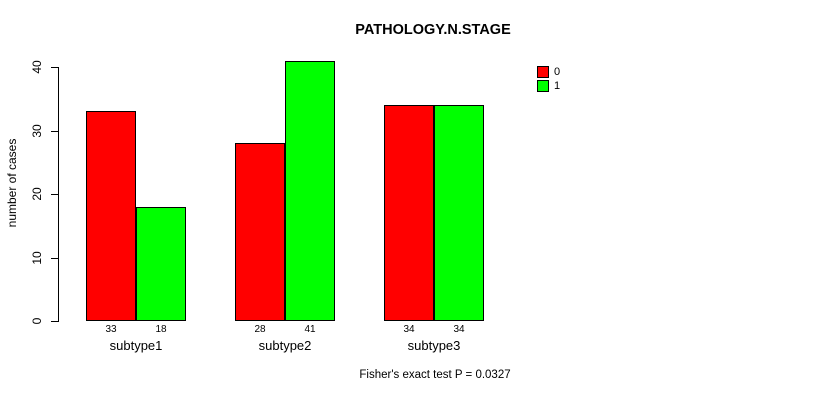 This screenshot has height=400, width=840. I want to click on bar-subtype1-group1, so click(161, 263).